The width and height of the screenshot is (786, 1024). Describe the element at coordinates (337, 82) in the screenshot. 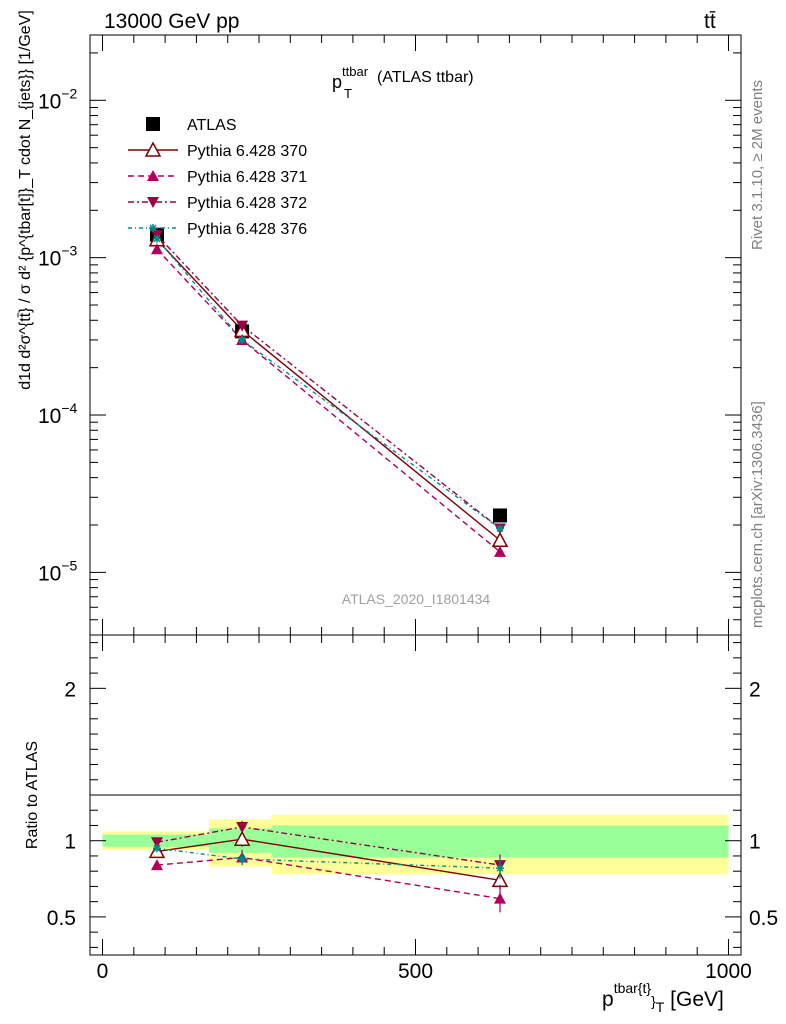

I see `plot-title-main: p` at that location.